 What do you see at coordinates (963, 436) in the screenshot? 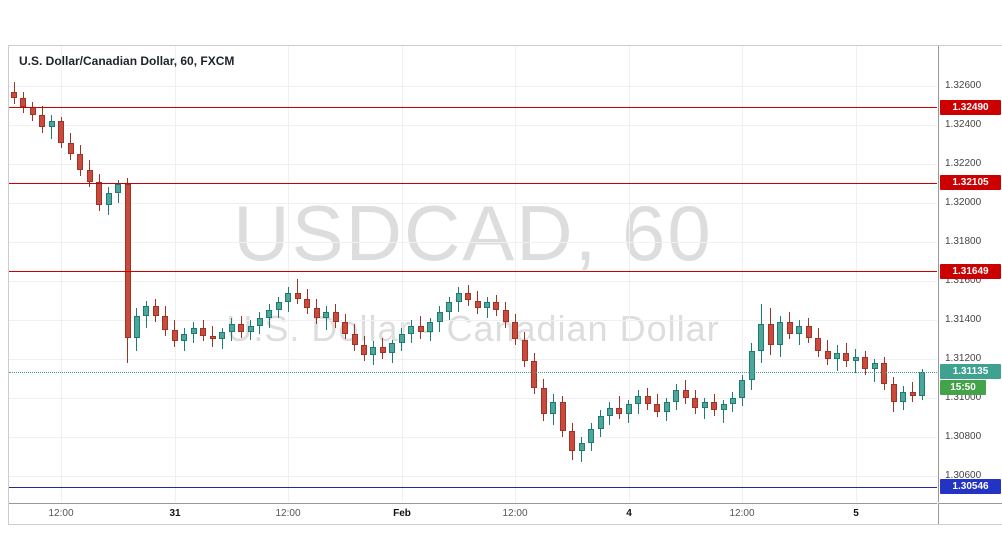
I see `price-tick-label: 1.30800` at bounding box center [963, 436].